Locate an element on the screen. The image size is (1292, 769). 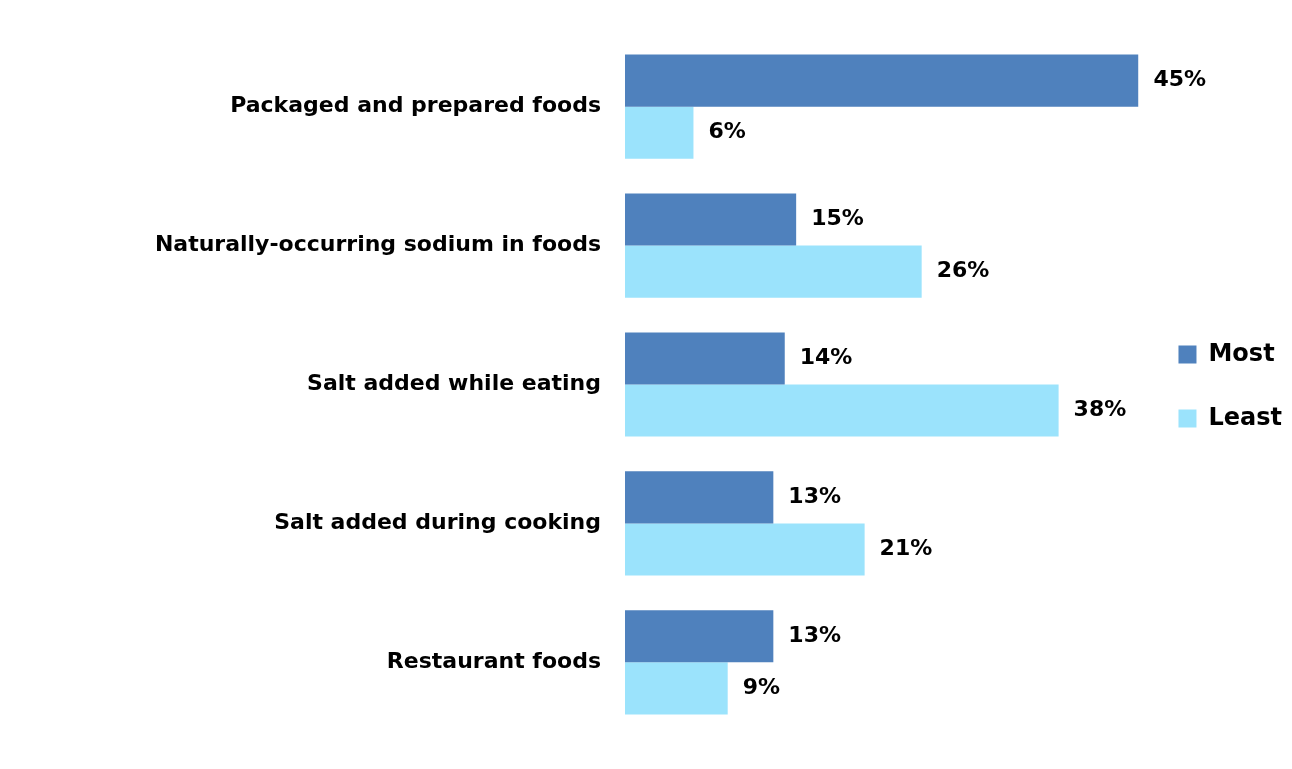
data-label: 38% is located at coordinates (1100, 409).